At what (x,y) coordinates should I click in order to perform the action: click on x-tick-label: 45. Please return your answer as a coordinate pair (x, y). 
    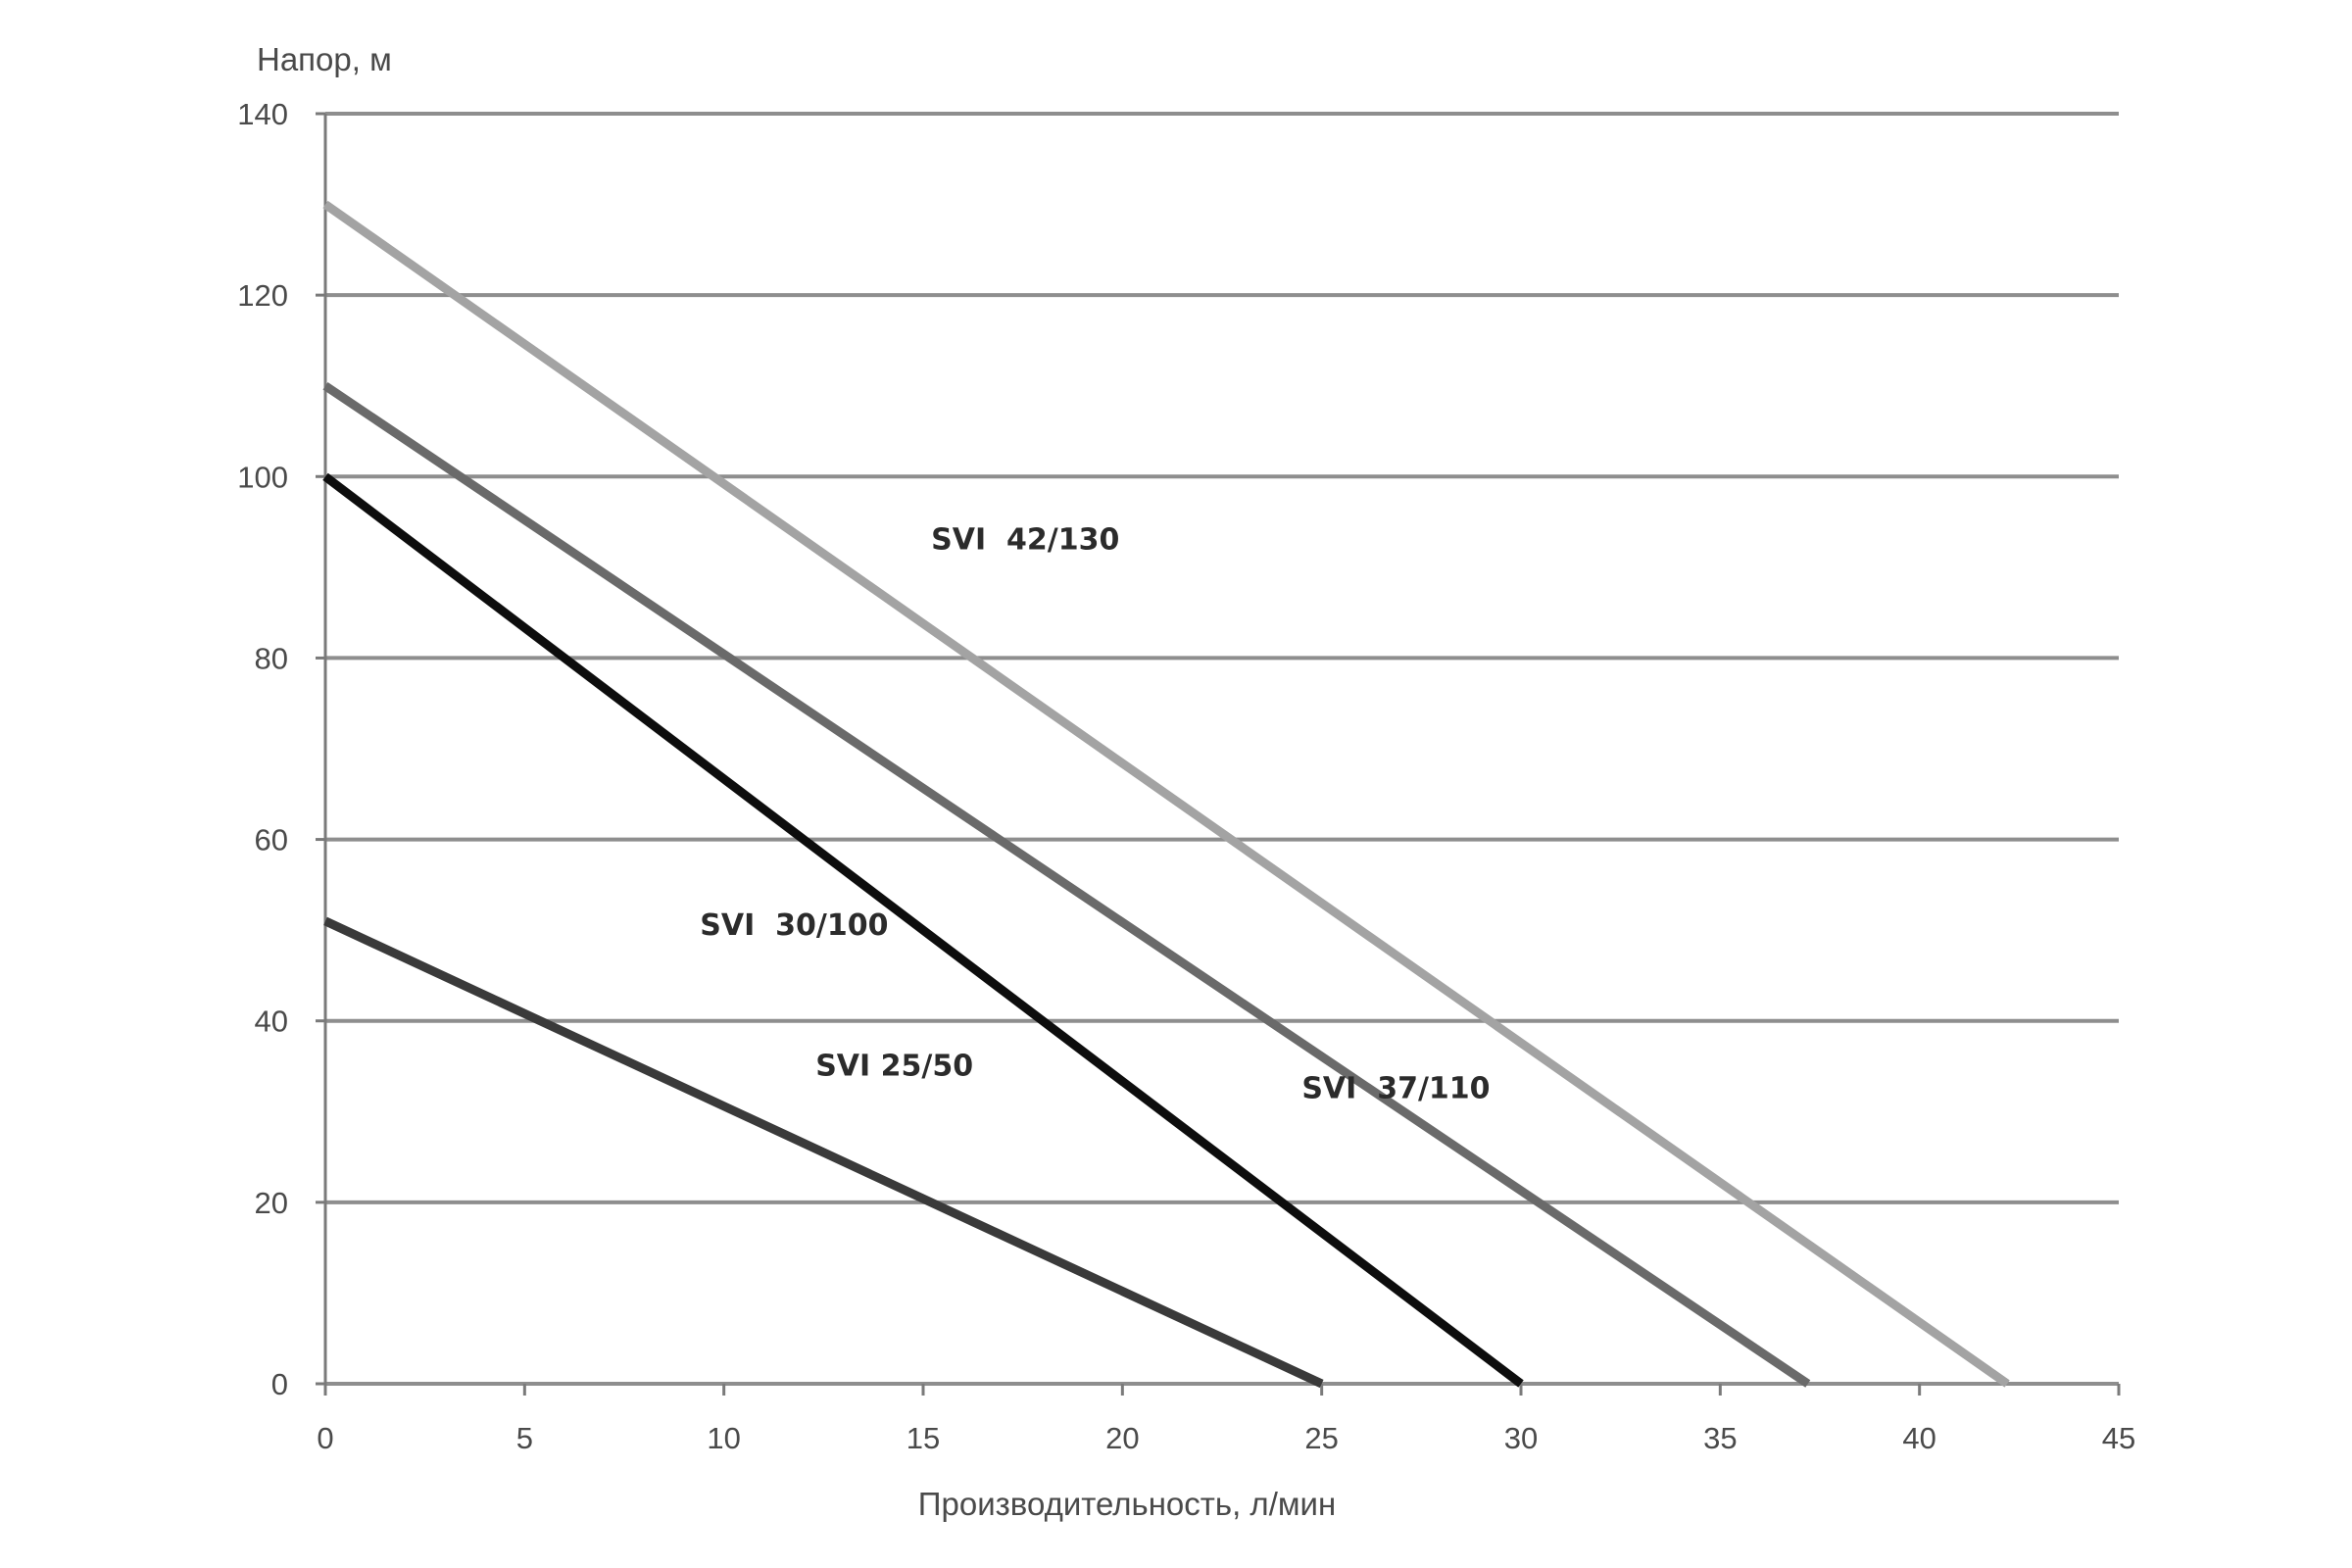
    Looking at the image, I should click on (2118, 1438).